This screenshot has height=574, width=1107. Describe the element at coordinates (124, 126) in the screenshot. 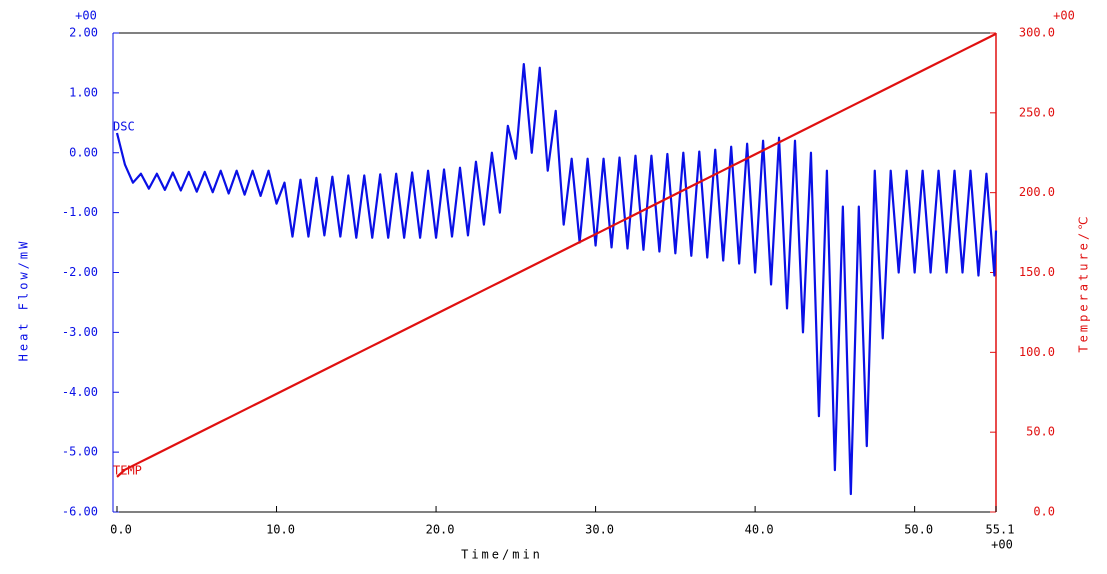

I see `series-label: DSC` at that location.